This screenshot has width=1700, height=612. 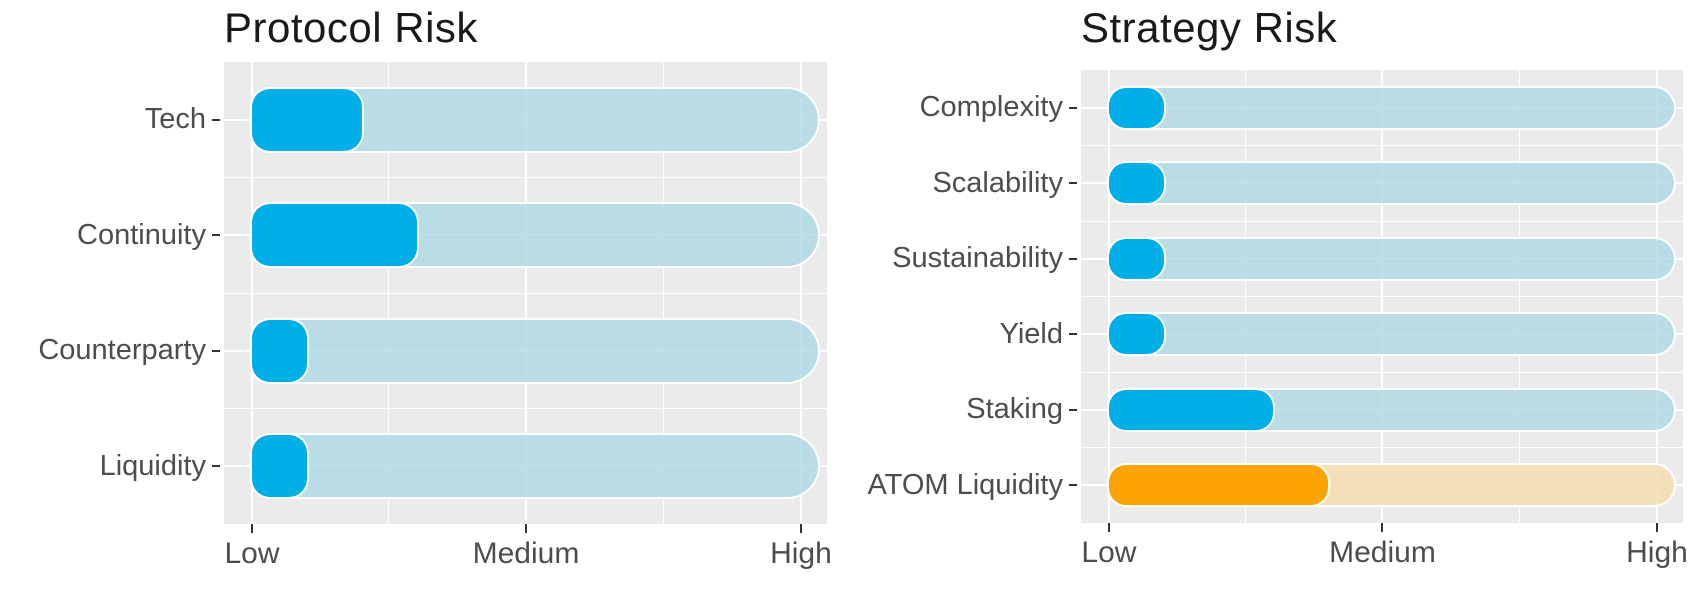 I want to click on category-label: Continuity, so click(x=141, y=234).